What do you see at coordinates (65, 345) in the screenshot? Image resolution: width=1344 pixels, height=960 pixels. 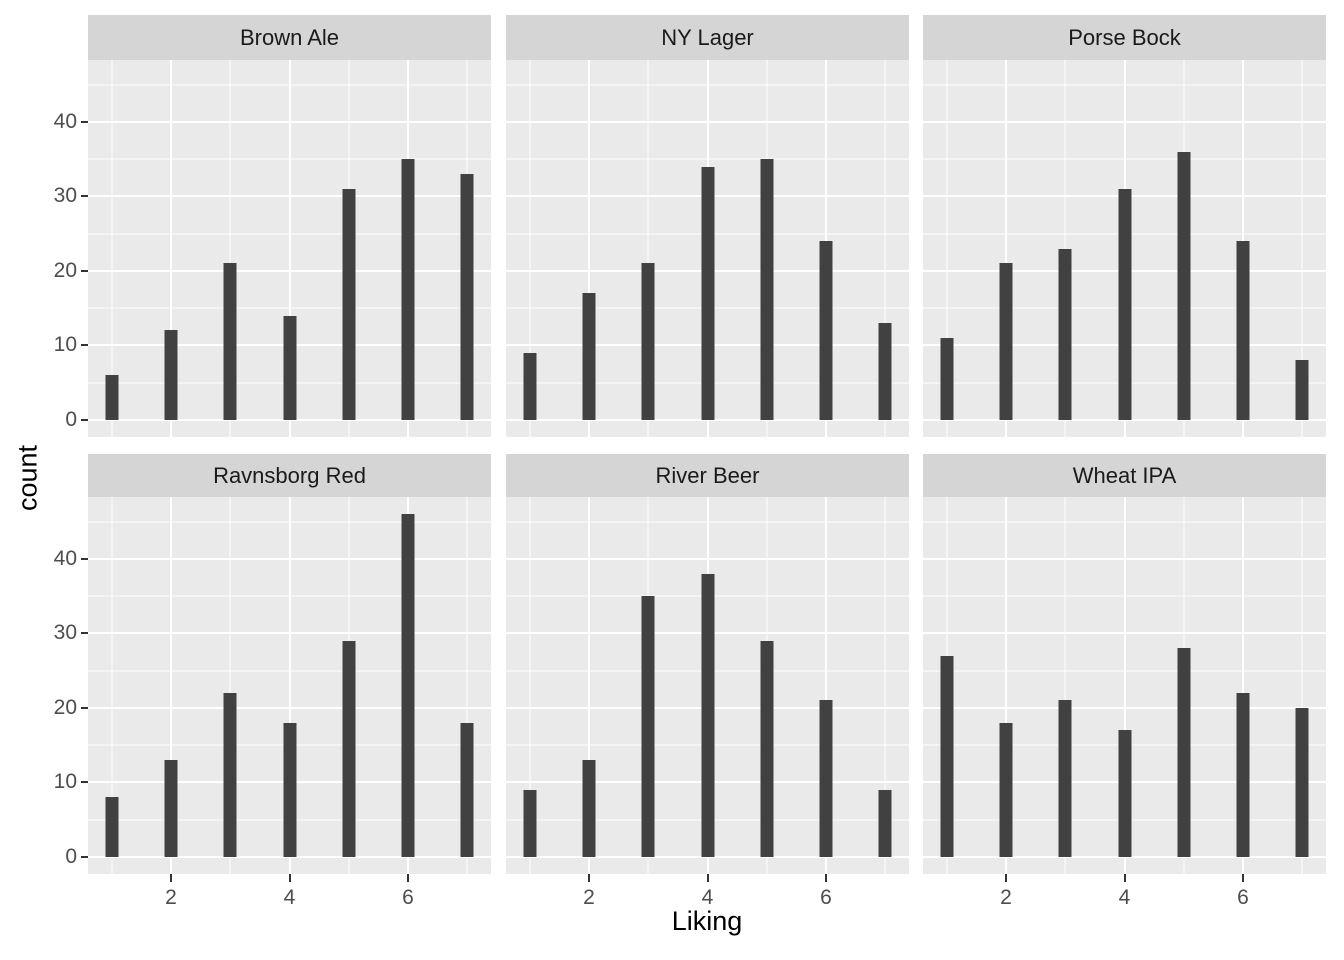 I see `y-axis-tick-label: 10` at bounding box center [65, 345].